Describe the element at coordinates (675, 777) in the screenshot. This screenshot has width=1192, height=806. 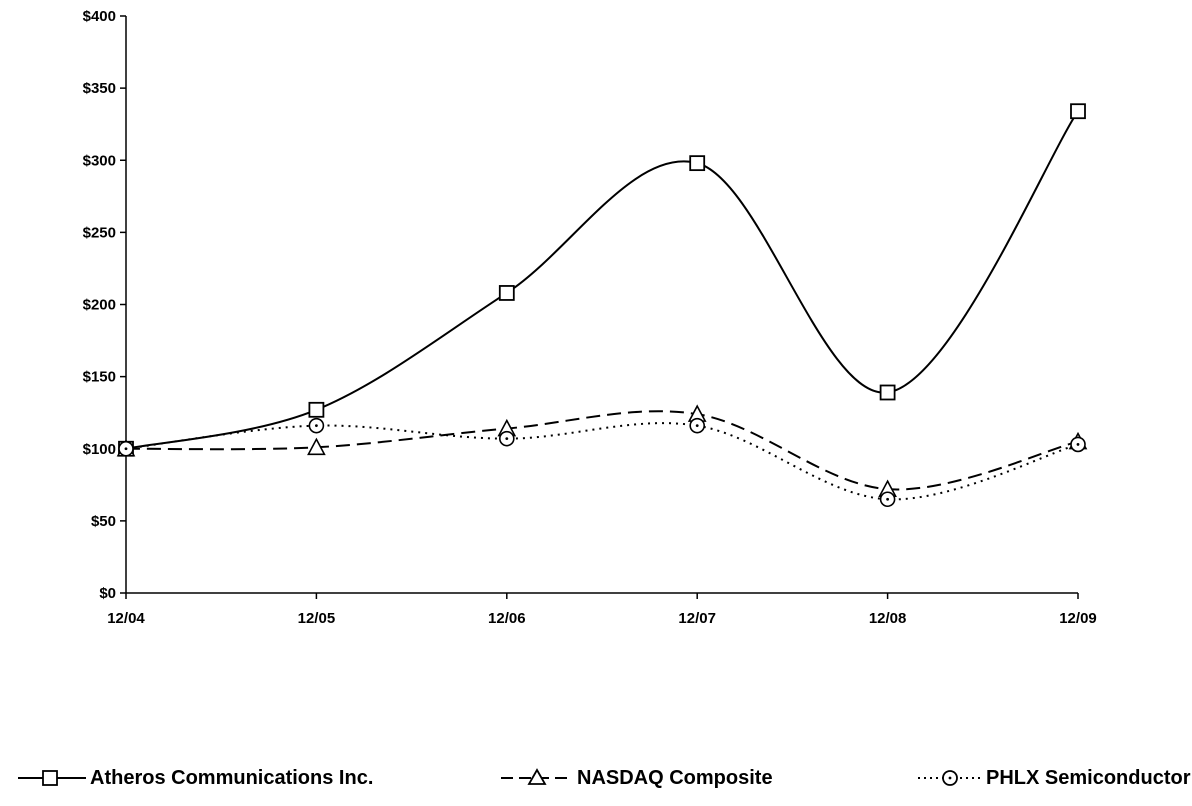
I see `legend-label-nasdaq: NASDAQ Composite` at that location.